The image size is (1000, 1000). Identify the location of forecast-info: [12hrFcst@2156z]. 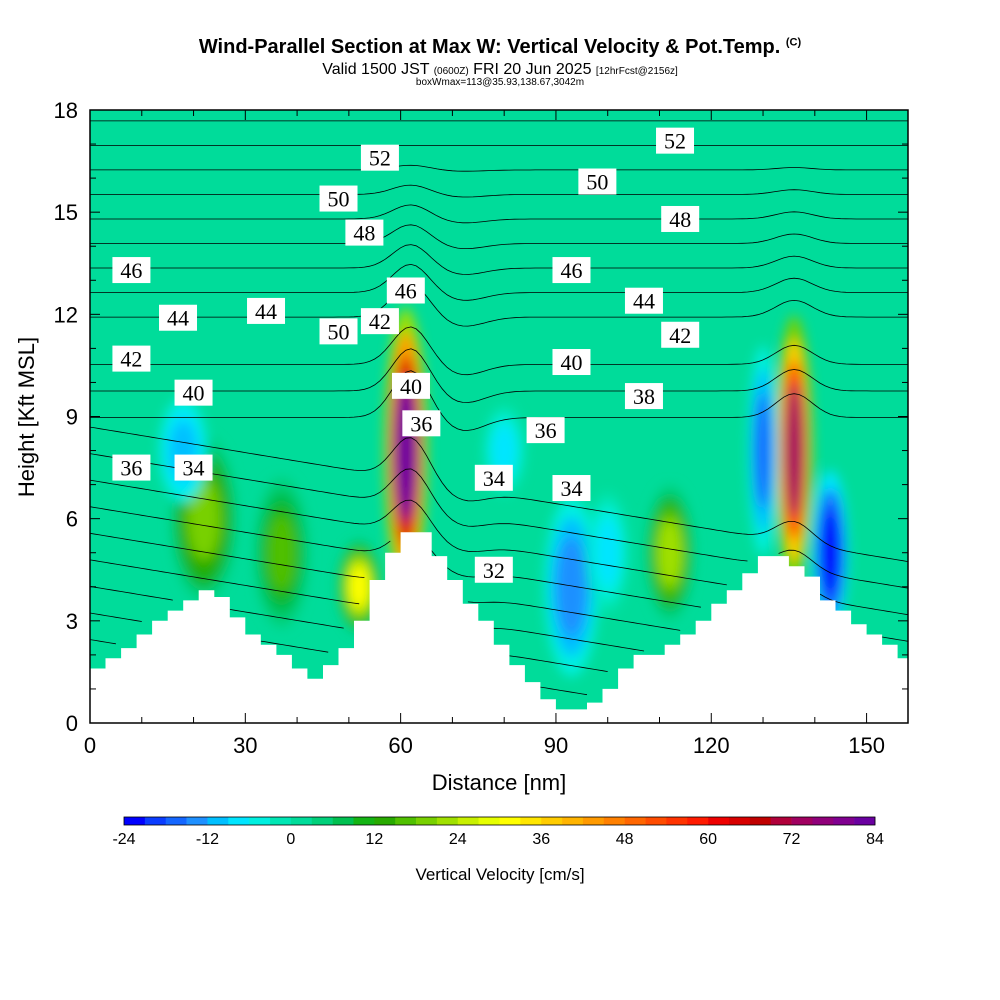
(636, 71).